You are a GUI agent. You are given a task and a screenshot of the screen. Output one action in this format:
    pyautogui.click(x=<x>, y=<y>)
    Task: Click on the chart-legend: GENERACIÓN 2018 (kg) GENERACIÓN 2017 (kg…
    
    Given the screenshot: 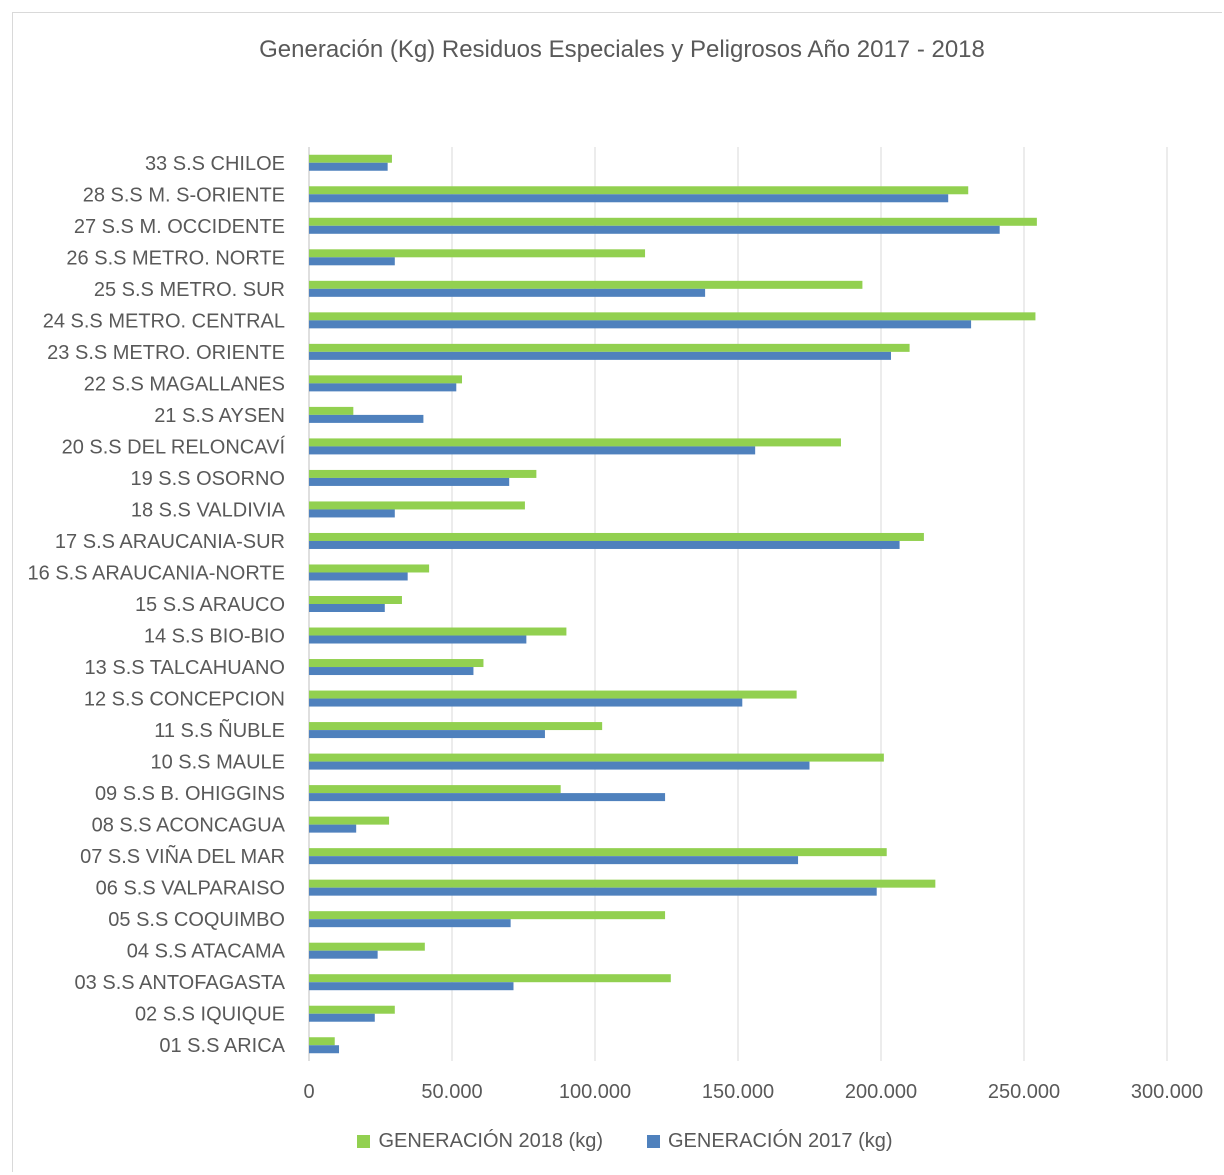 What is the action you would take?
    pyautogui.click(x=612, y=1141)
    